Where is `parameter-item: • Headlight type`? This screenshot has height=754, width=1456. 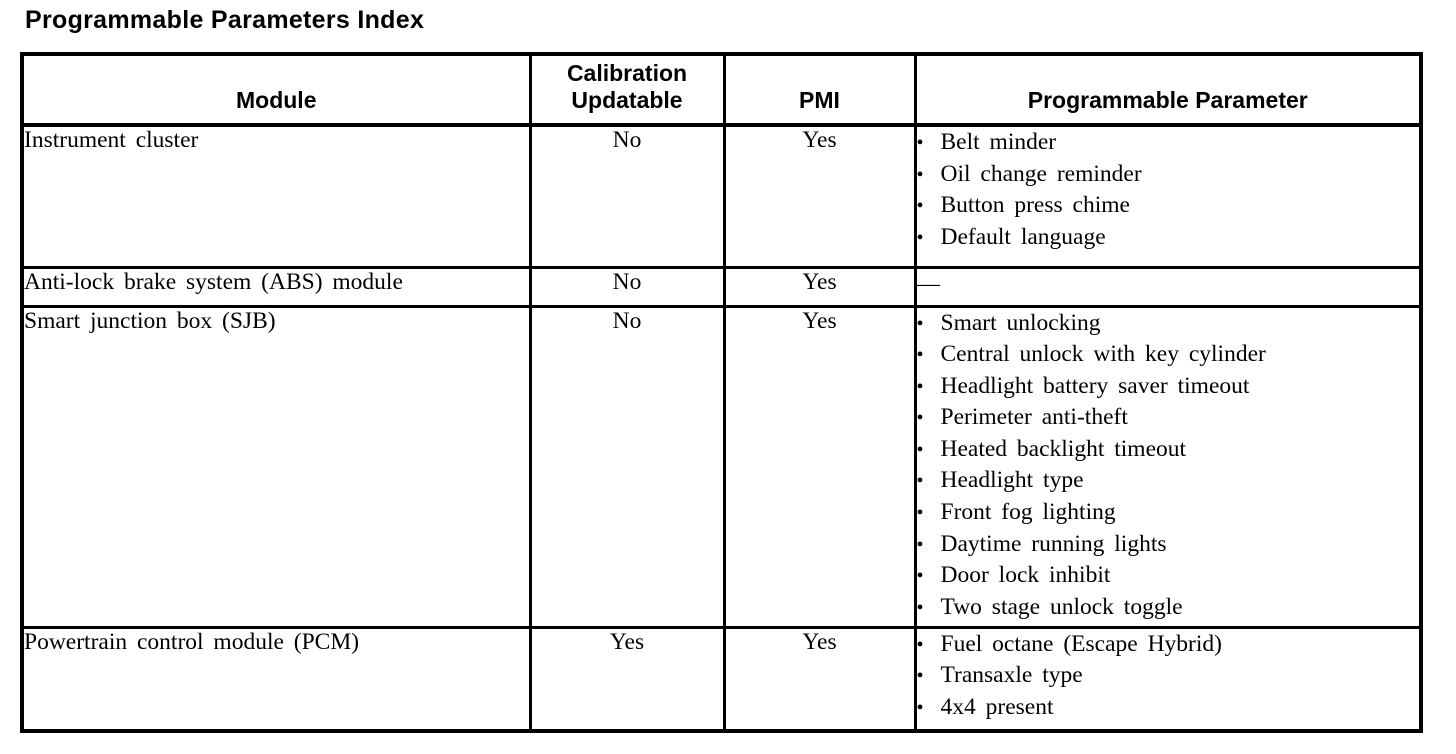 parameter-item: • Headlight type is located at coordinates (1167, 481).